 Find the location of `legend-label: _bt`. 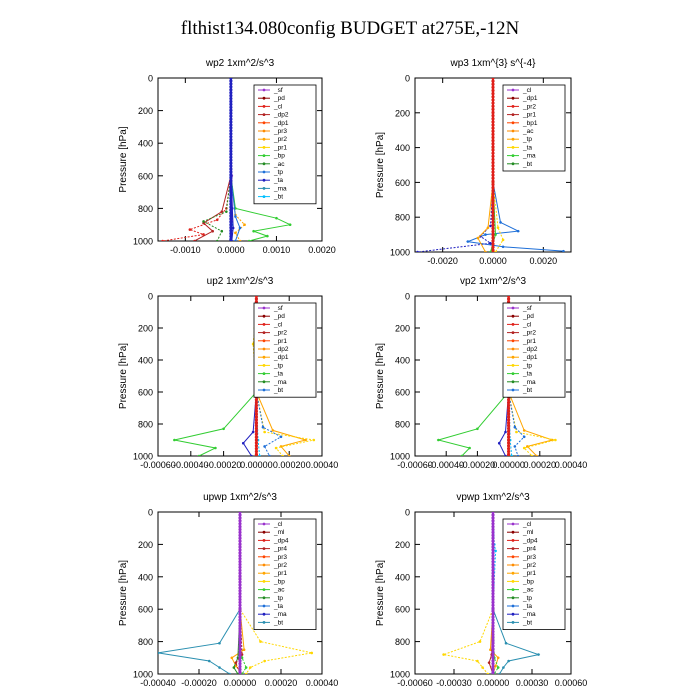

legend-label: _bt is located at coordinates (527, 390).